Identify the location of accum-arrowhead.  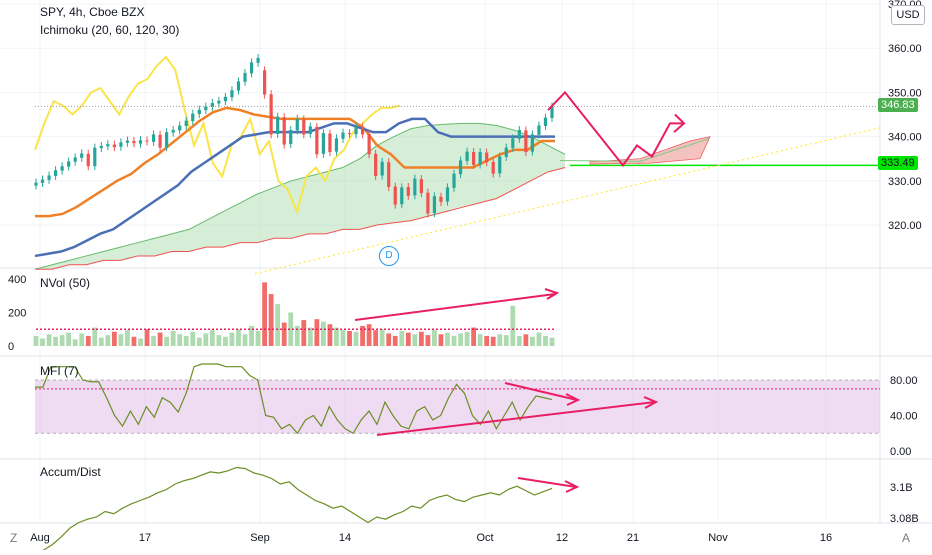
(572, 486).